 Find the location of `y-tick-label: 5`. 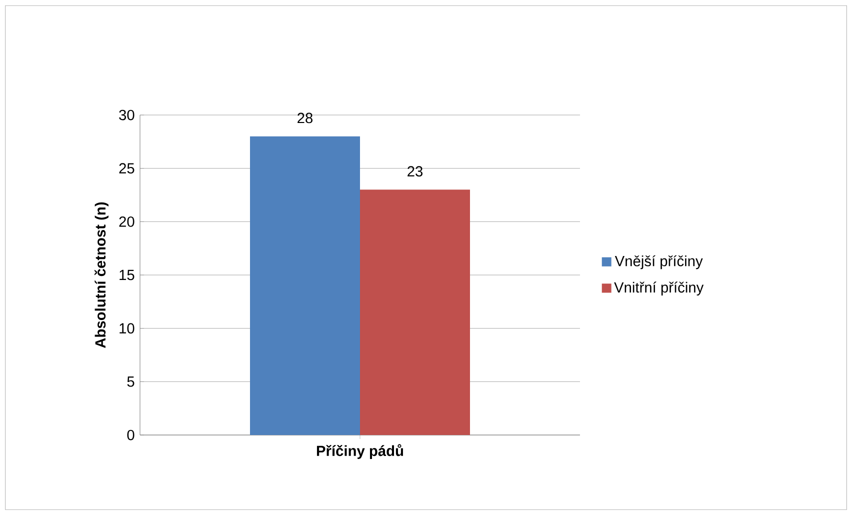

y-tick-label: 5 is located at coordinates (130, 381).